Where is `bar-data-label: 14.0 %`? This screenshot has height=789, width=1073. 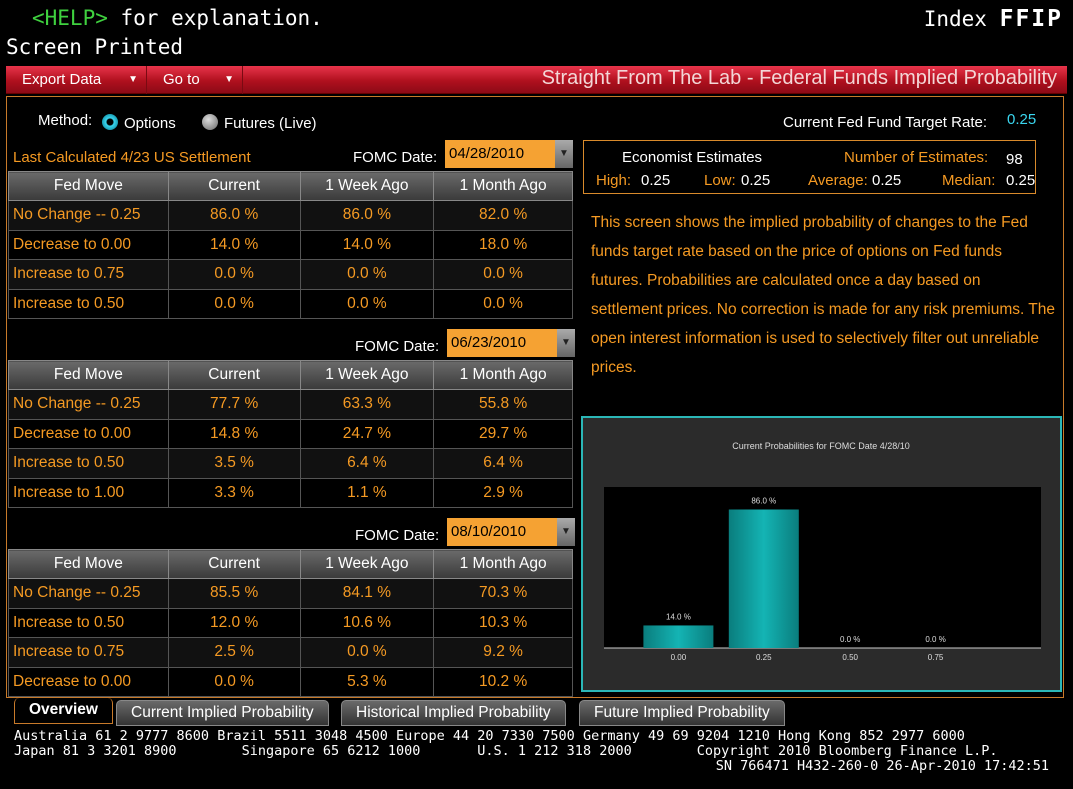
bar-data-label: 14.0 % is located at coordinates (678, 616).